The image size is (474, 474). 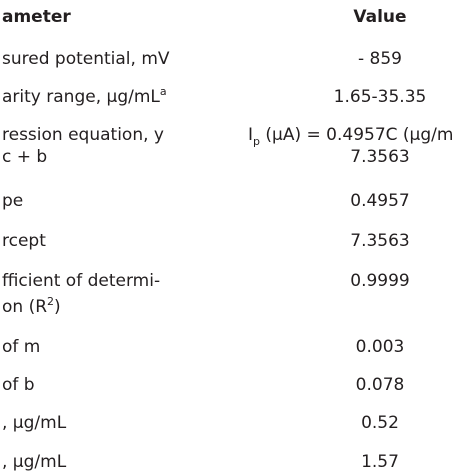 What do you see at coordinates (86, 59) in the screenshot?
I see `cell: sured potential, mV` at bounding box center [86, 59].